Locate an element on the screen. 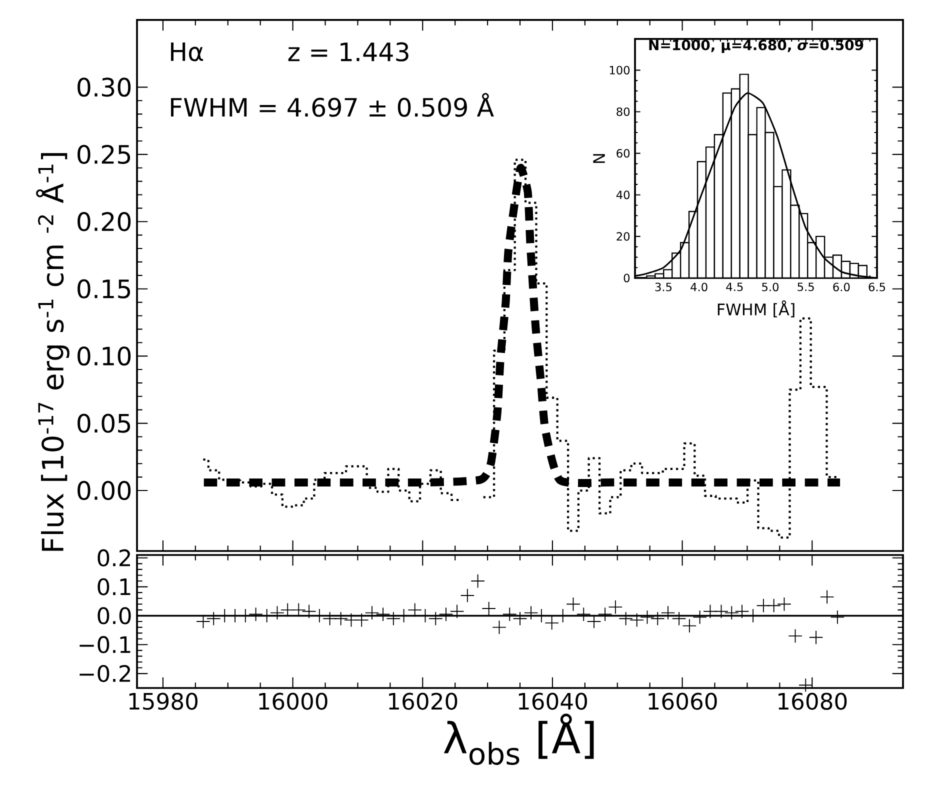 Image resolution: width=937 pixels, height=803 pixels. y-tick-label: 40 is located at coordinates (623, 195).